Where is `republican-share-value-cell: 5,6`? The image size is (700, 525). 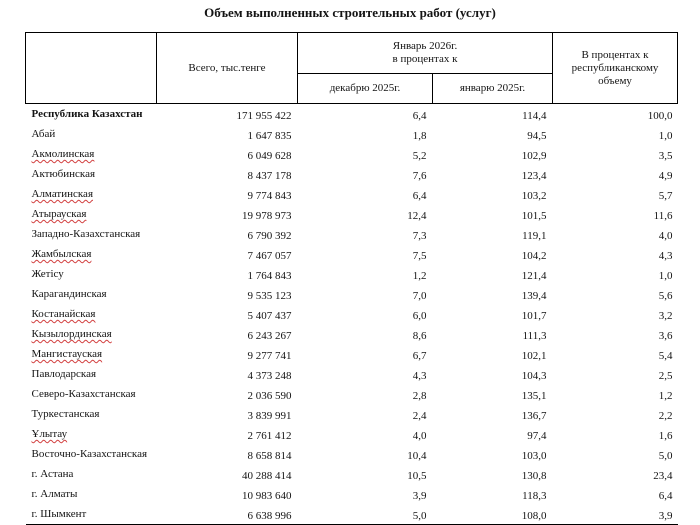
republican-share-value-cell: 5,6 is located at coordinates (665, 295).